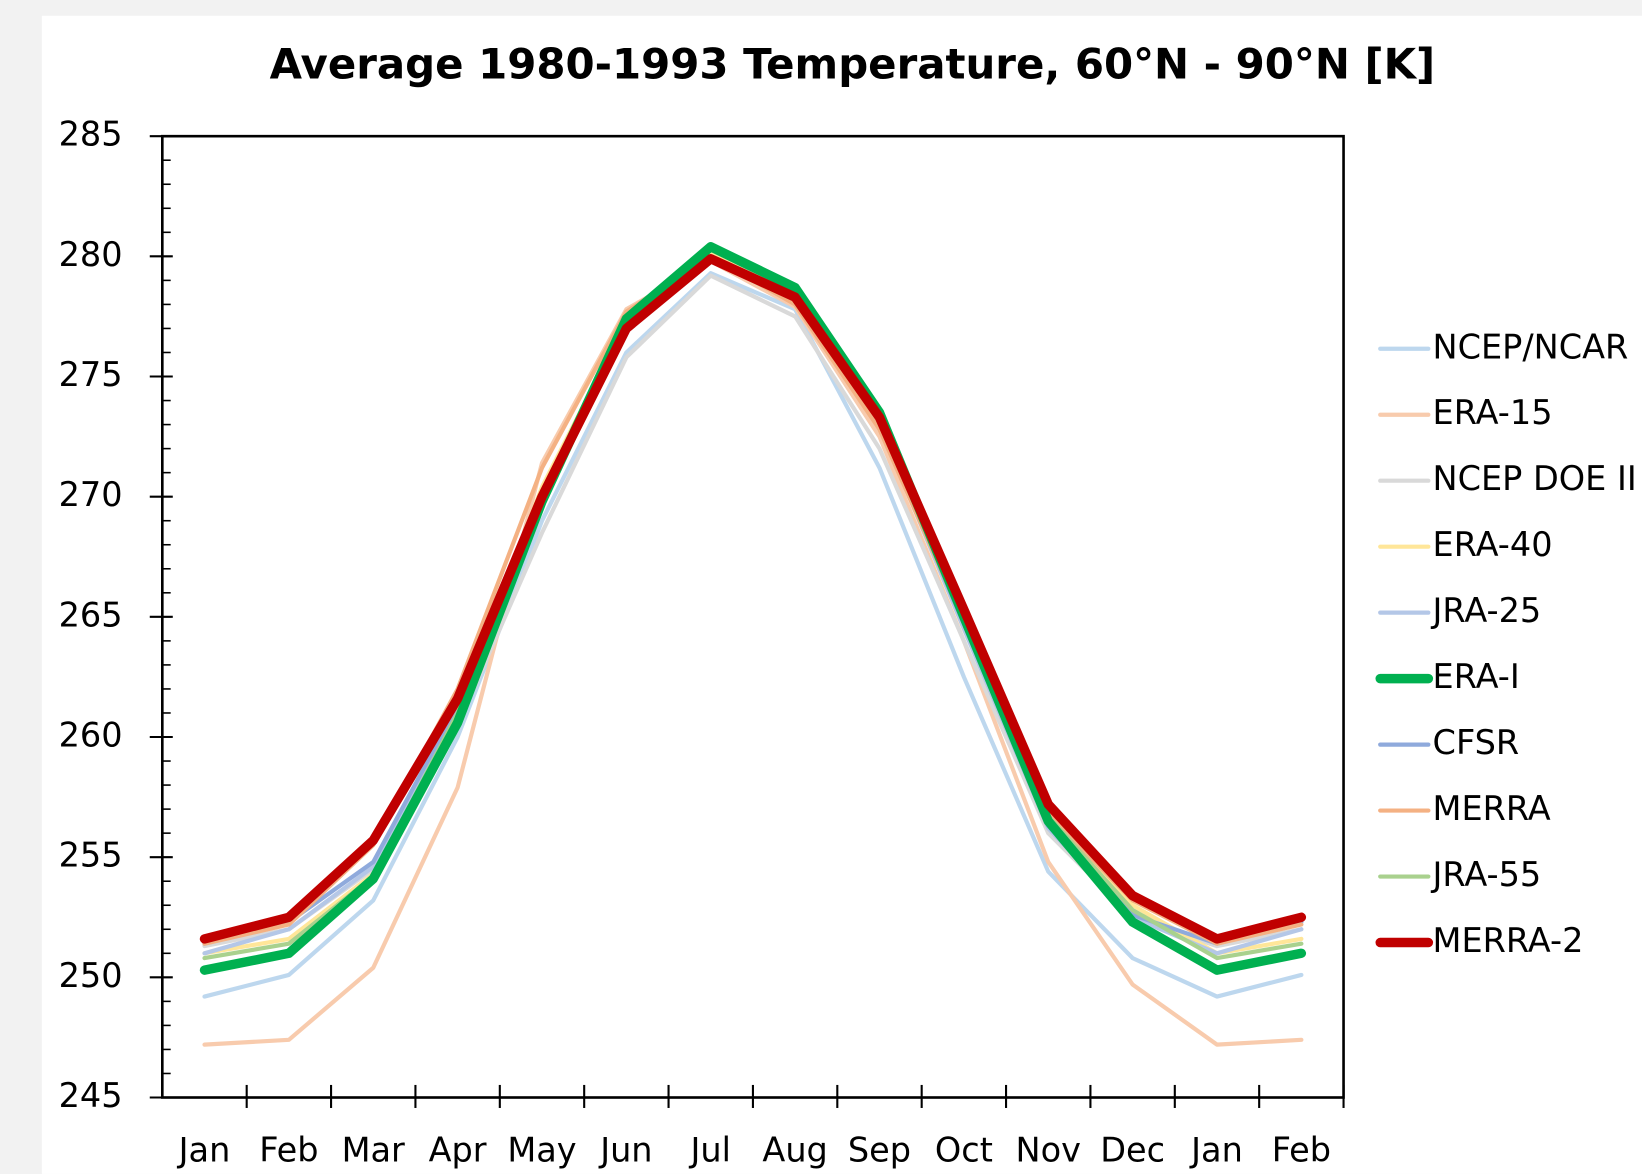 This screenshot has width=1642, height=1174. What do you see at coordinates (458, 1149) in the screenshot?
I see `x-tick-label: Apr` at bounding box center [458, 1149].